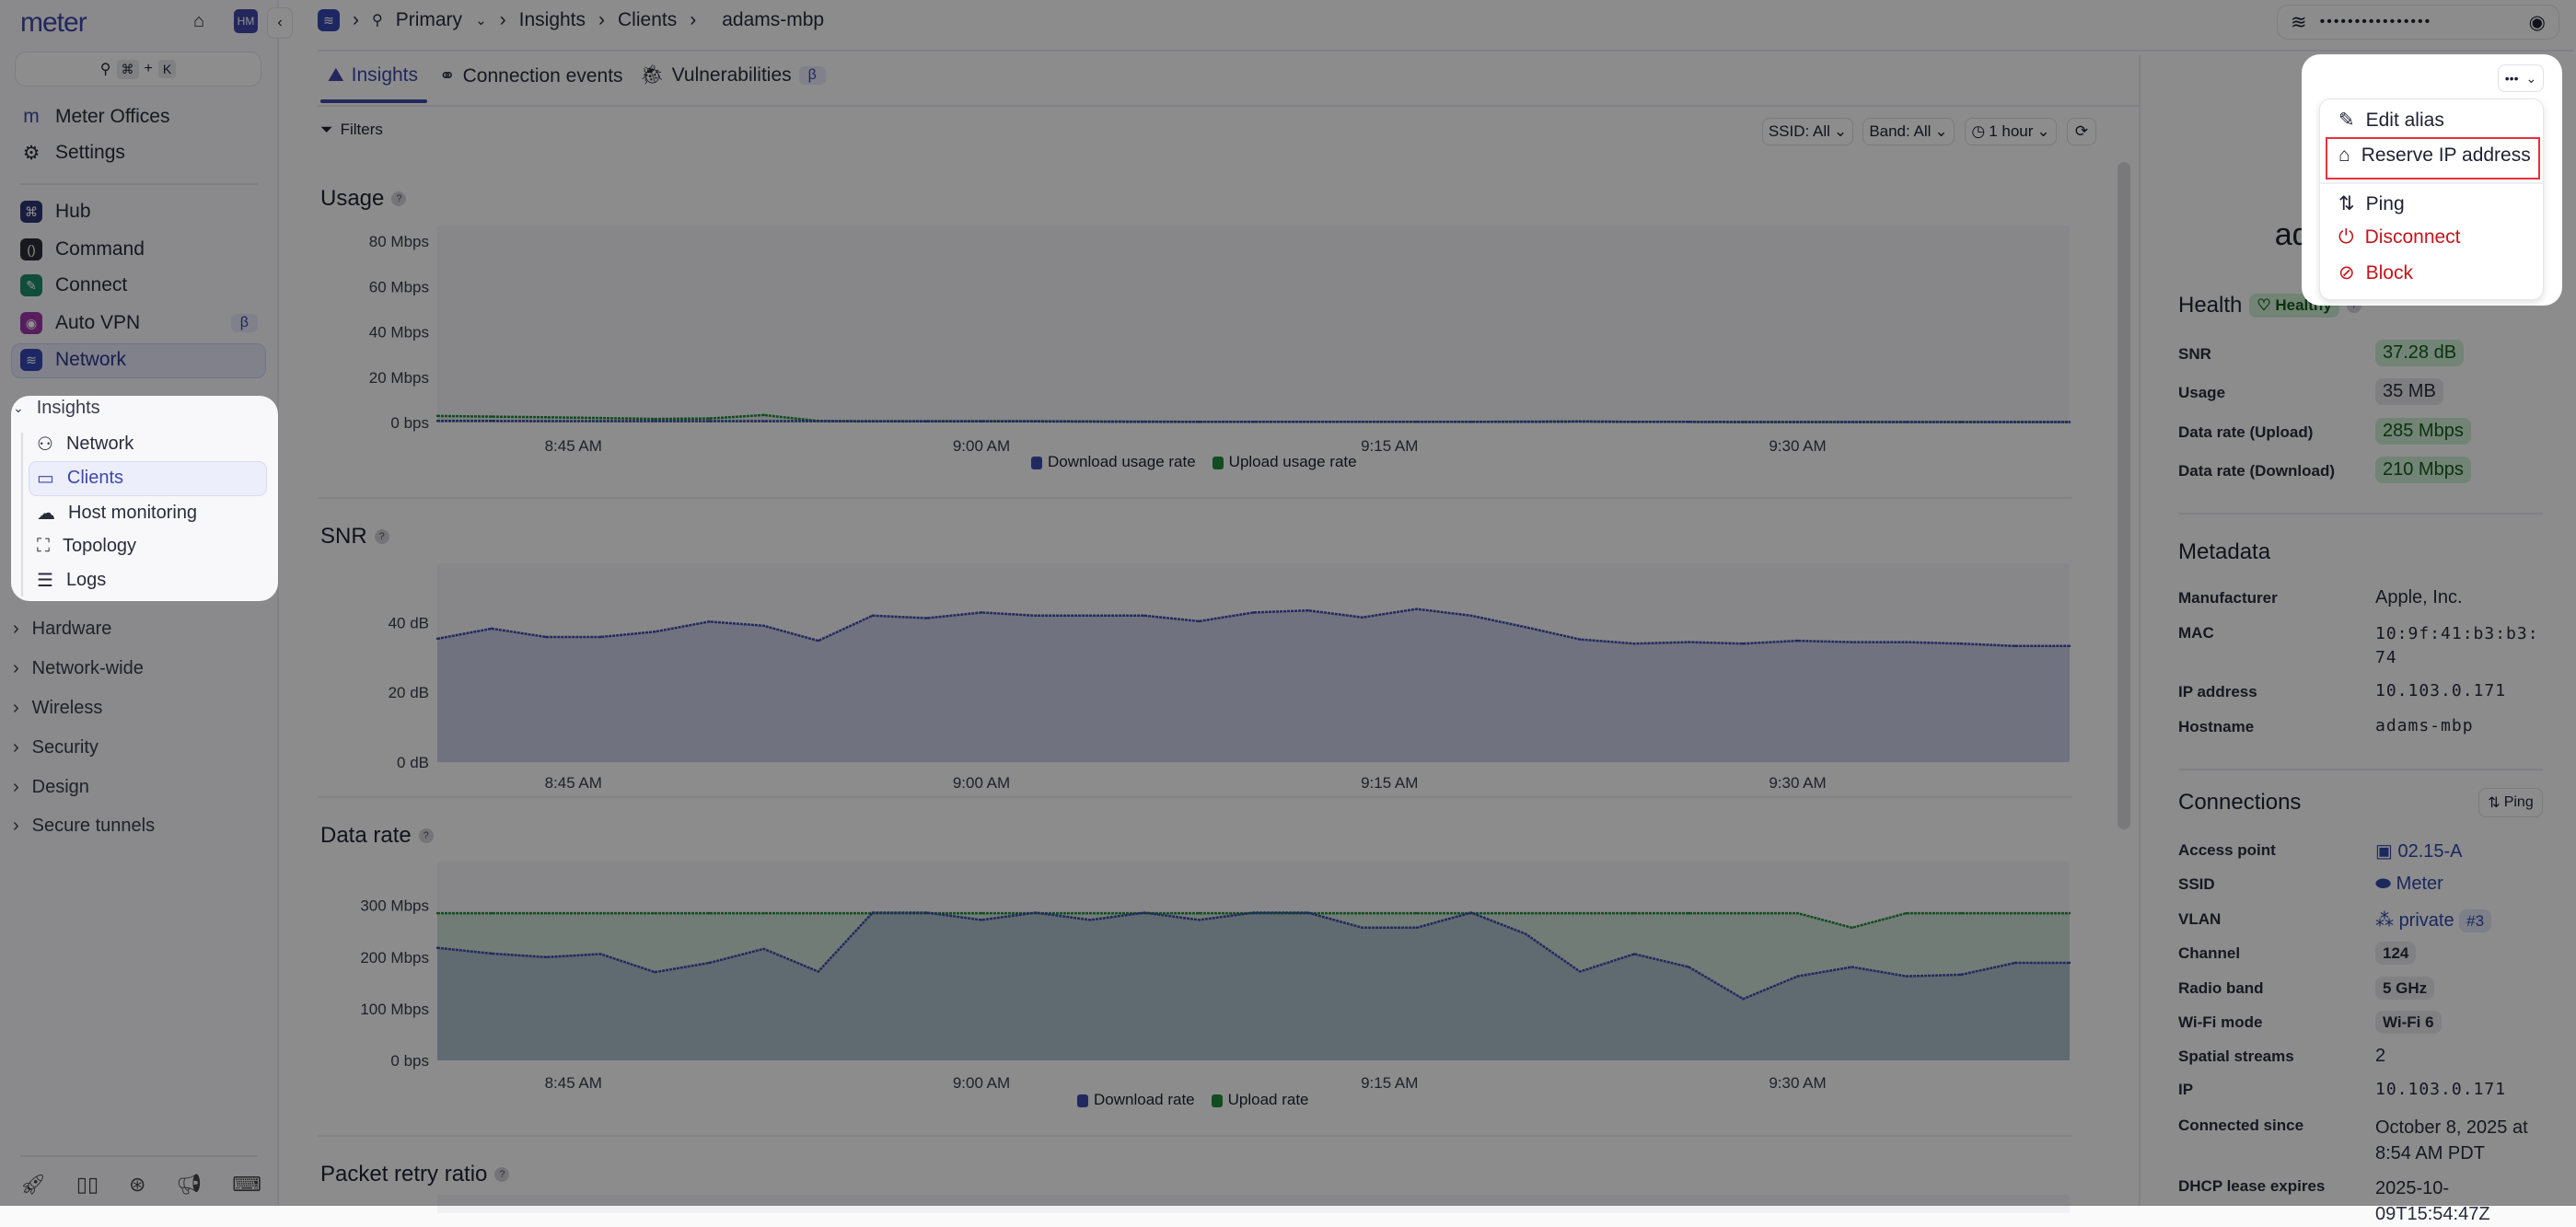  I want to click on band-filter: Band: All ⌄, so click(1908, 131).